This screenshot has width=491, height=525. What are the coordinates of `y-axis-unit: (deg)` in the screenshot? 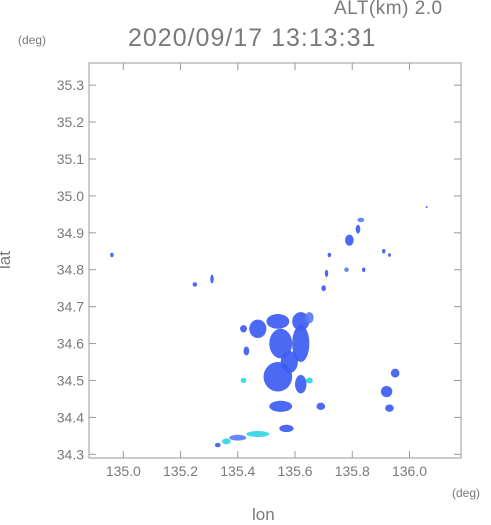 It's located at (32, 40).